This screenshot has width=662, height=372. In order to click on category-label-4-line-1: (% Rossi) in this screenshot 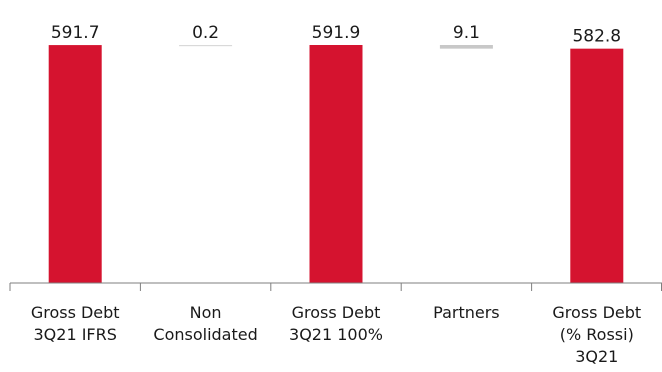, I will do `click(597, 334)`.